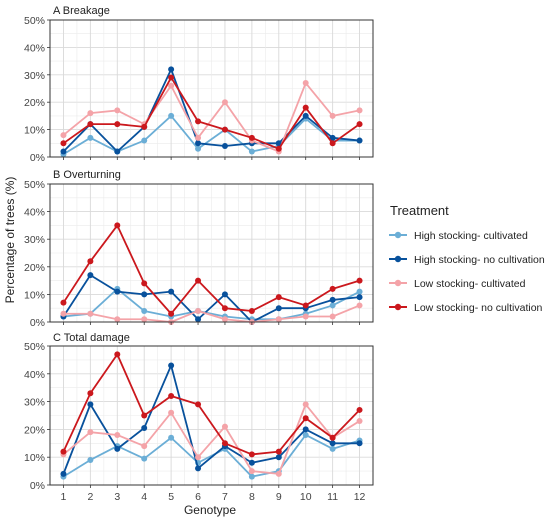 This screenshot has width=550, height=526. I want to click on x-tick-label: 5, so click(171, 497).